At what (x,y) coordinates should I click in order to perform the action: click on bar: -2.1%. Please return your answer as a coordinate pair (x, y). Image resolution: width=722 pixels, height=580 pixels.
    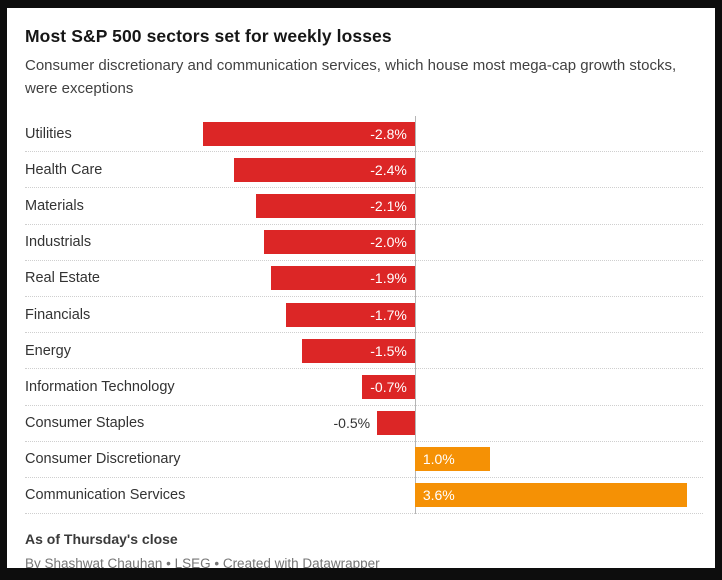
    Looking at the image, I should click on (335, 205).